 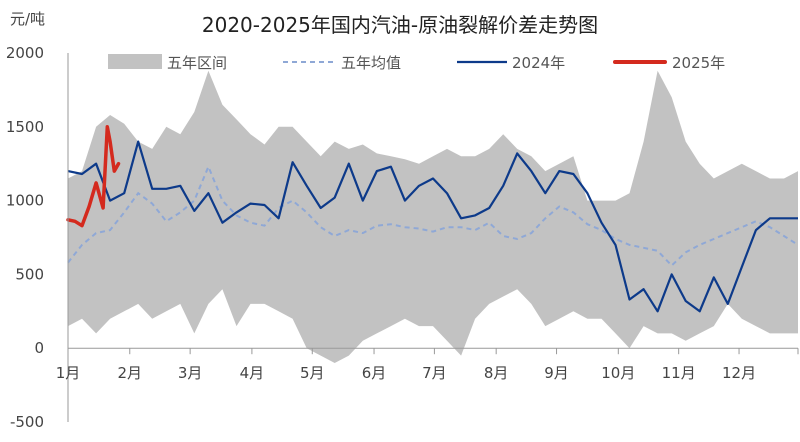 What do you see at coordinates (27, 422) in the screenshot?
I see `y-tick-label: -500` at bounding box center [27, 422].